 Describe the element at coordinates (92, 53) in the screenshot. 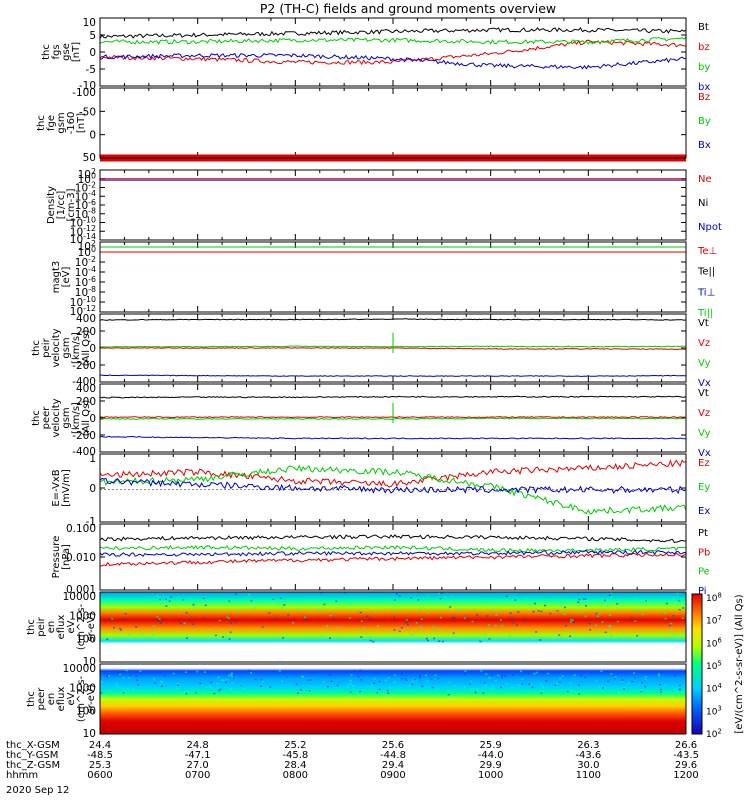

I see `ytick-fgs: 0` at that location.